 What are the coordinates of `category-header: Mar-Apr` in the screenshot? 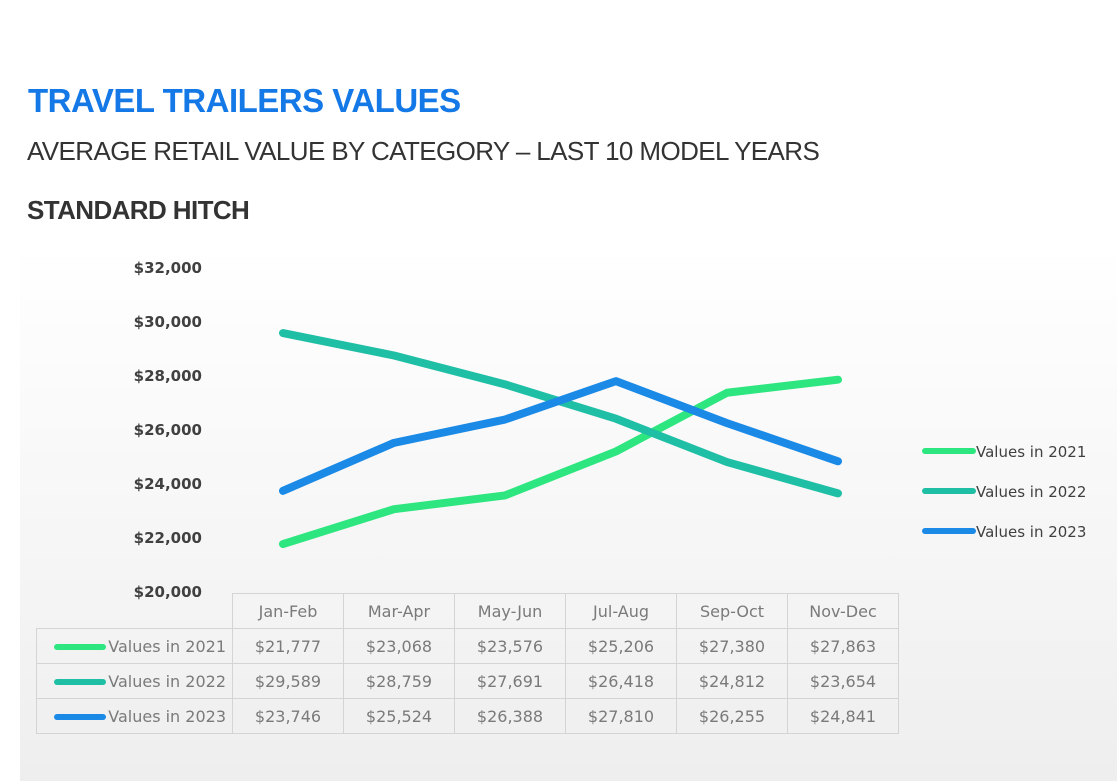 It's located at (399, 611).